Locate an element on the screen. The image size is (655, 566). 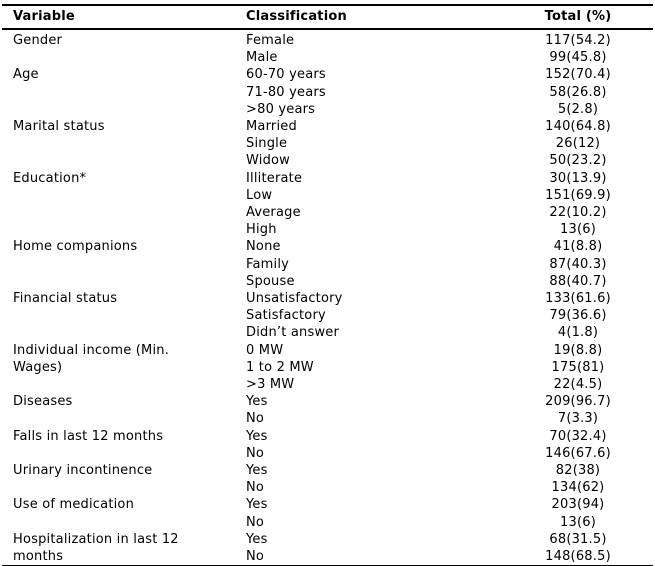
table-row: No 148(68.5) is located at coordinates (327, 557).